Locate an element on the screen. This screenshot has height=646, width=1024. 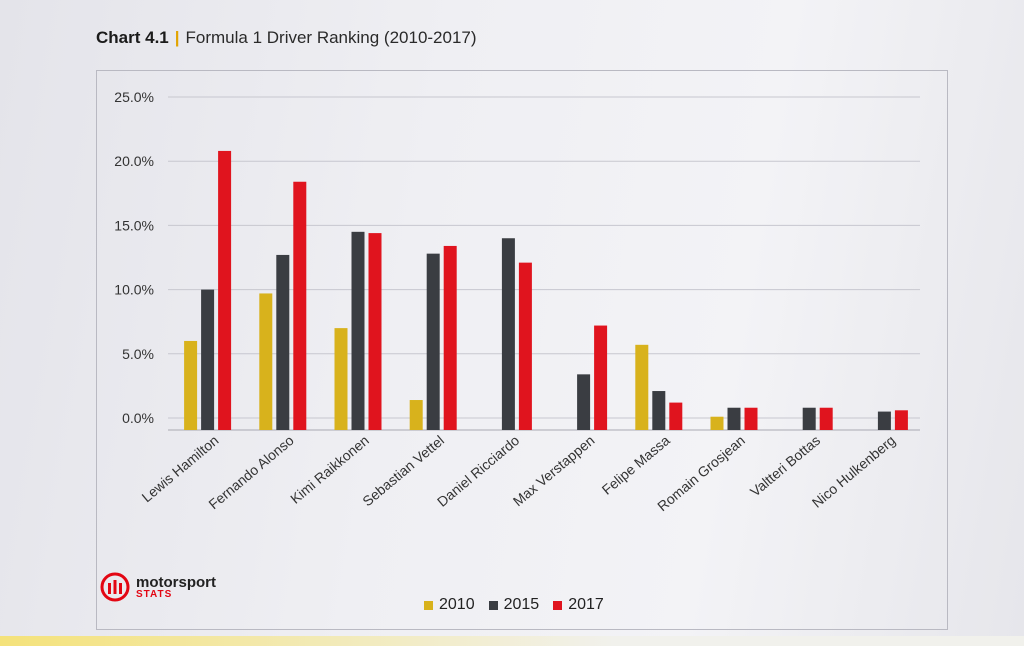
x-tick-label: Valtteri Bottas is located at coordinates (785, 466).